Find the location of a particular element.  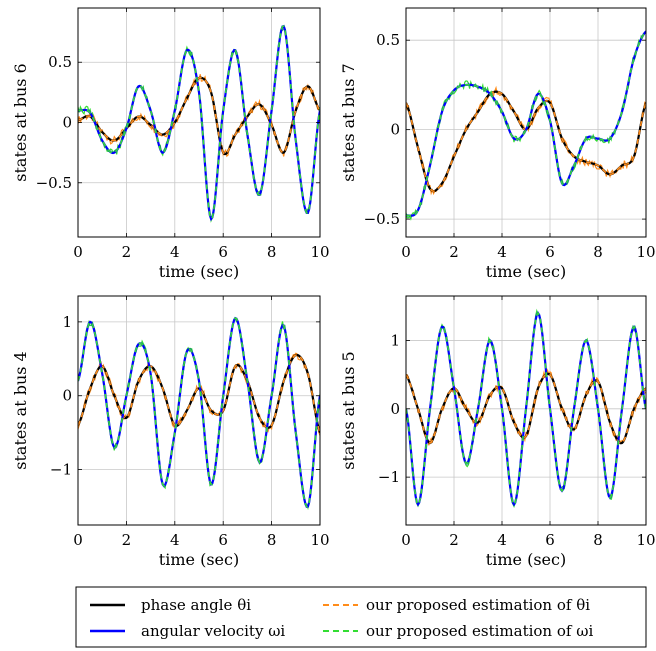

estimate-noise-theta is located at coordinates (526, 140).